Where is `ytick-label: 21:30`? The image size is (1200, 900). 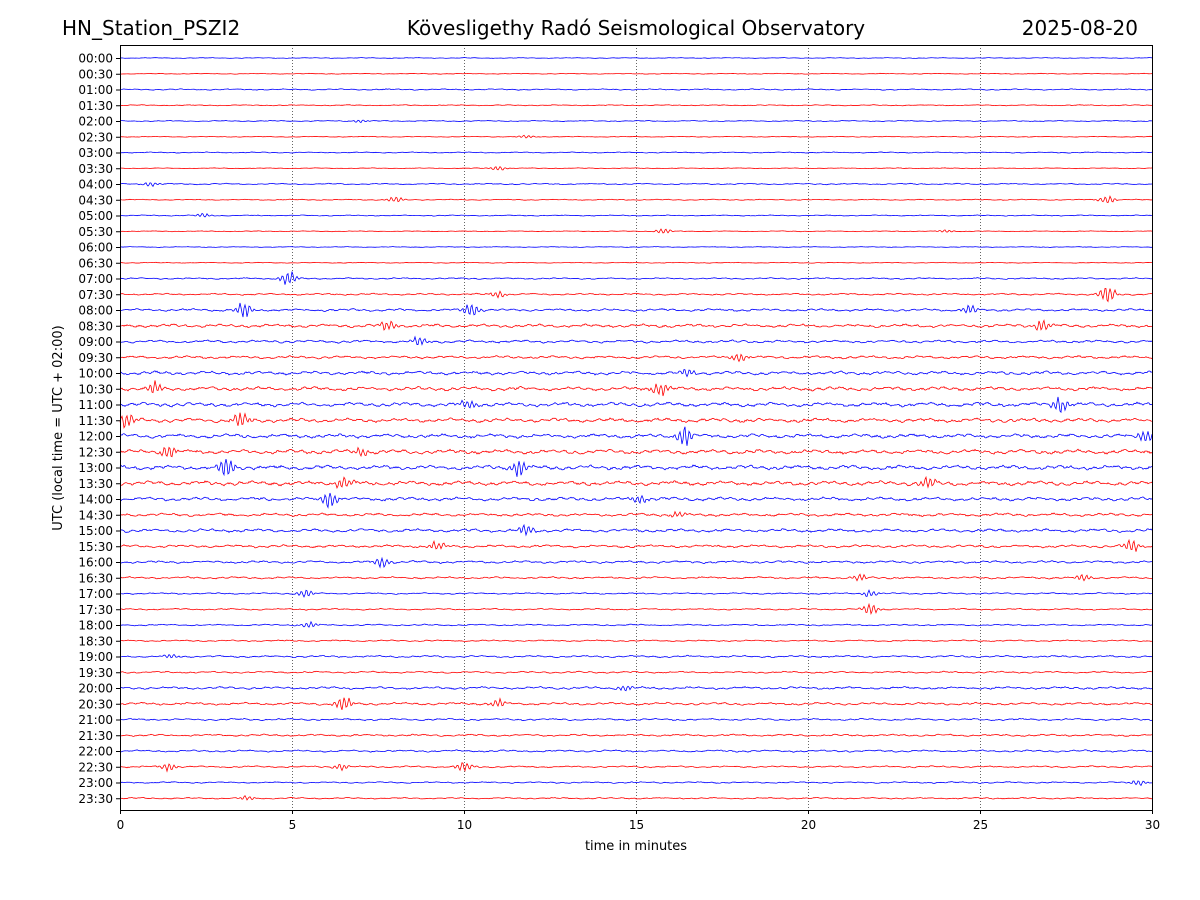 ytick-label: 21:30 is located at coordinates (95, 736).